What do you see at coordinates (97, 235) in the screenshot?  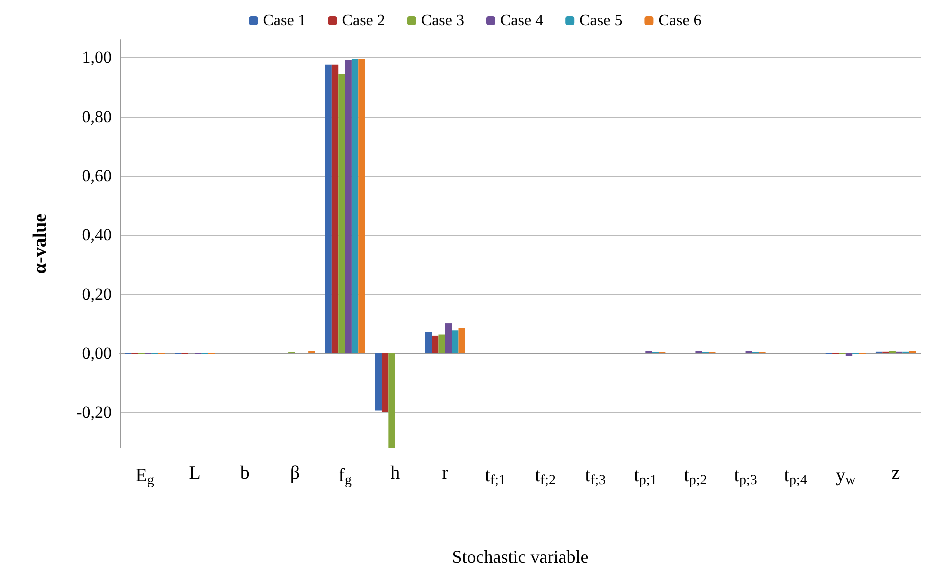 I see `y-tick-label: 0,40` at bounding box center [97, 235].